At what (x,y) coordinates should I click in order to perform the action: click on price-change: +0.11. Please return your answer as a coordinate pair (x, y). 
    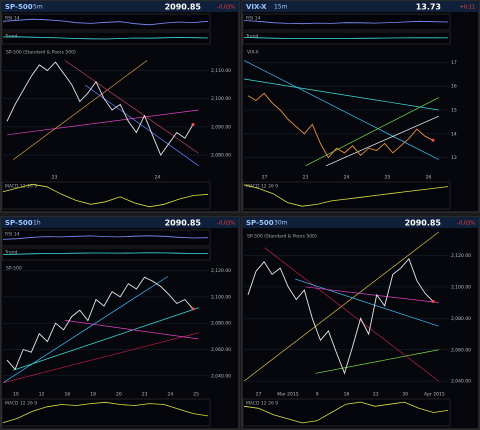
    Looking at the image, I should click on (467, 8).